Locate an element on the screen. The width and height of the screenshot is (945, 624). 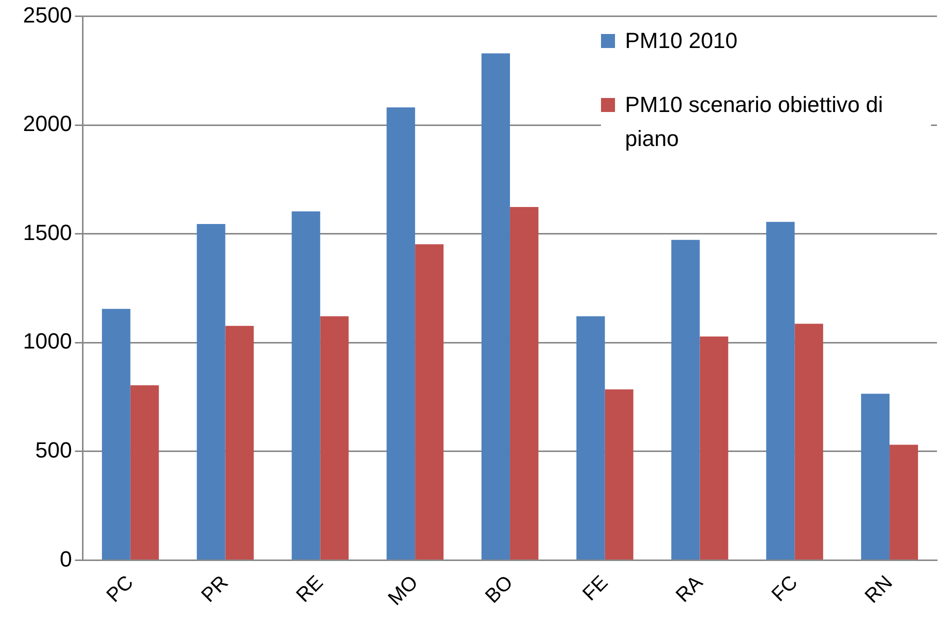
y-tick-label: 2500 is located at coordinates (47, 15).